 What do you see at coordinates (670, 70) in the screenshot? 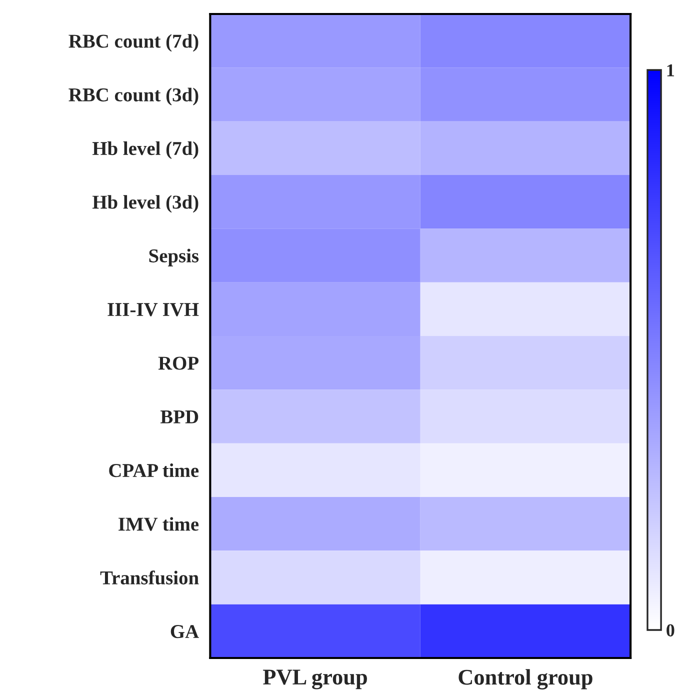
I see `color-bar-label: 1` at bounding box center [670, 70].